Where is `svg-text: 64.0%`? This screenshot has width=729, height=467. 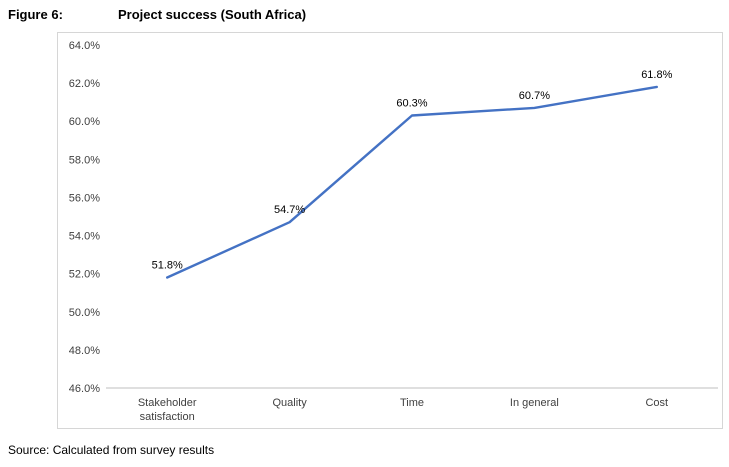
svg-text: 64.0% is located at coordinates (84, 46).